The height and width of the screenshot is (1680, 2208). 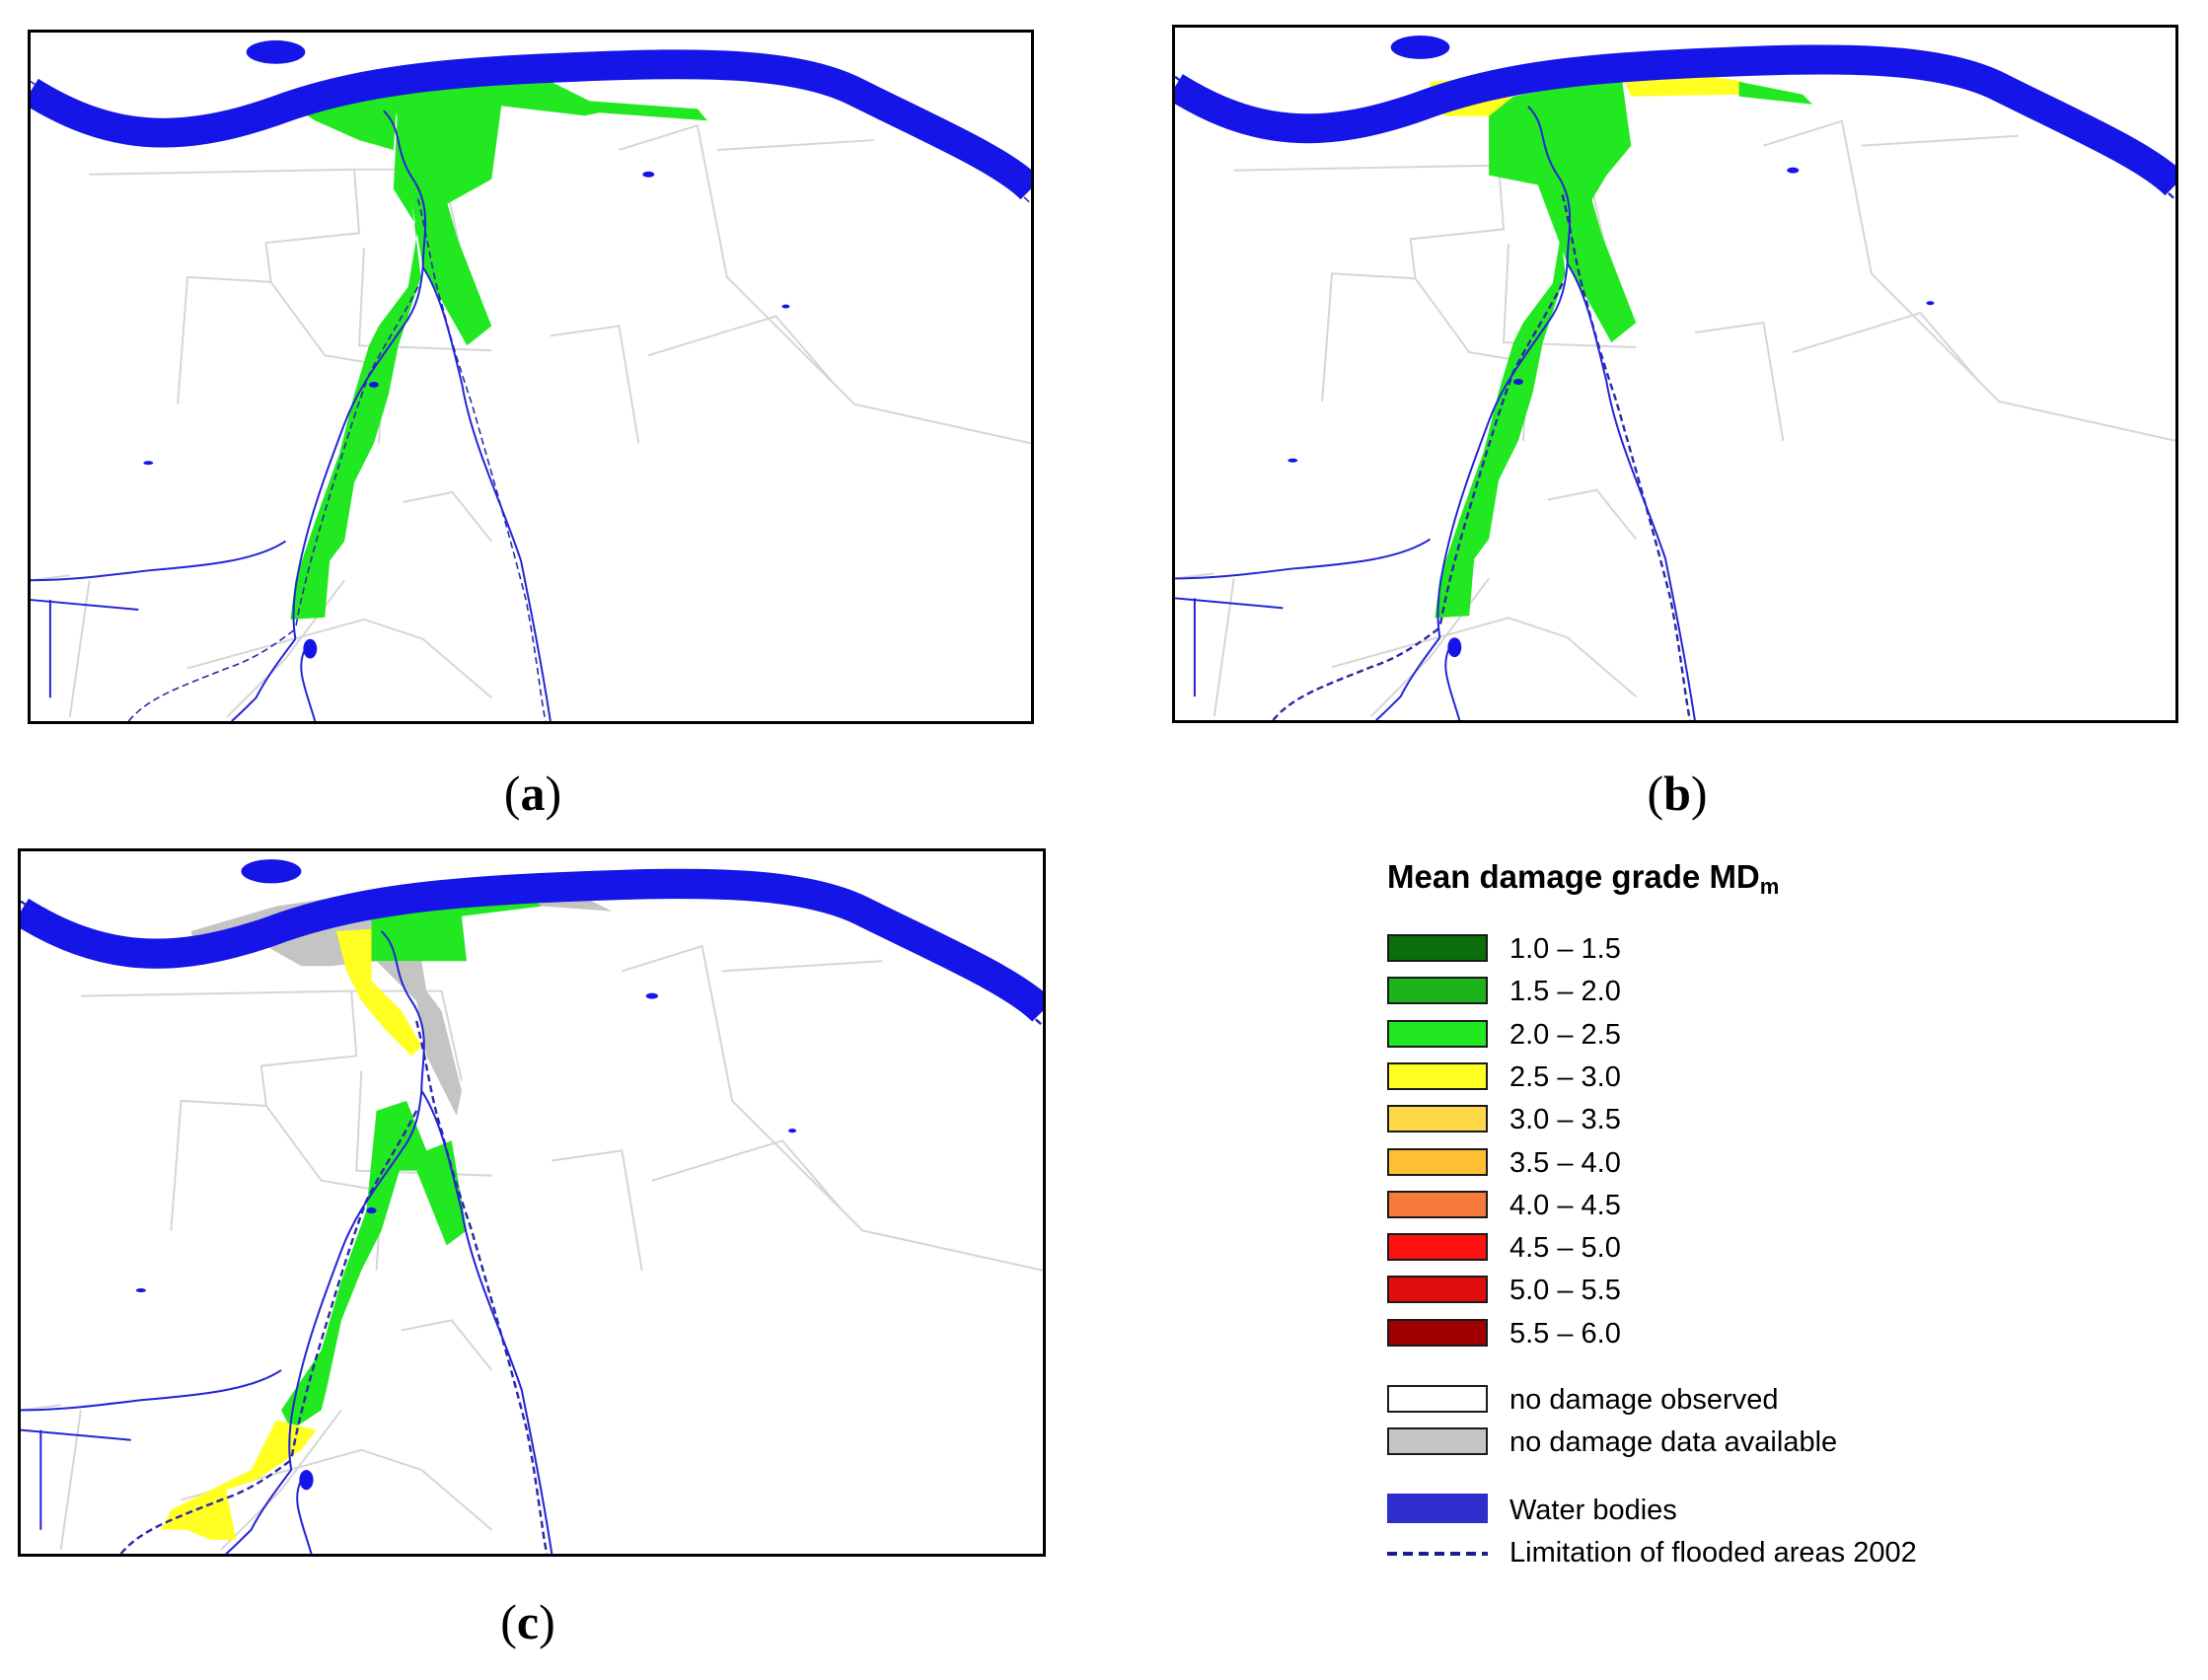 What do you see at coordinates (1565, 1205) in the screenshot?
I see `legend-class-label: 4.0 – 4.5` at bounding box center [1565, 1205].